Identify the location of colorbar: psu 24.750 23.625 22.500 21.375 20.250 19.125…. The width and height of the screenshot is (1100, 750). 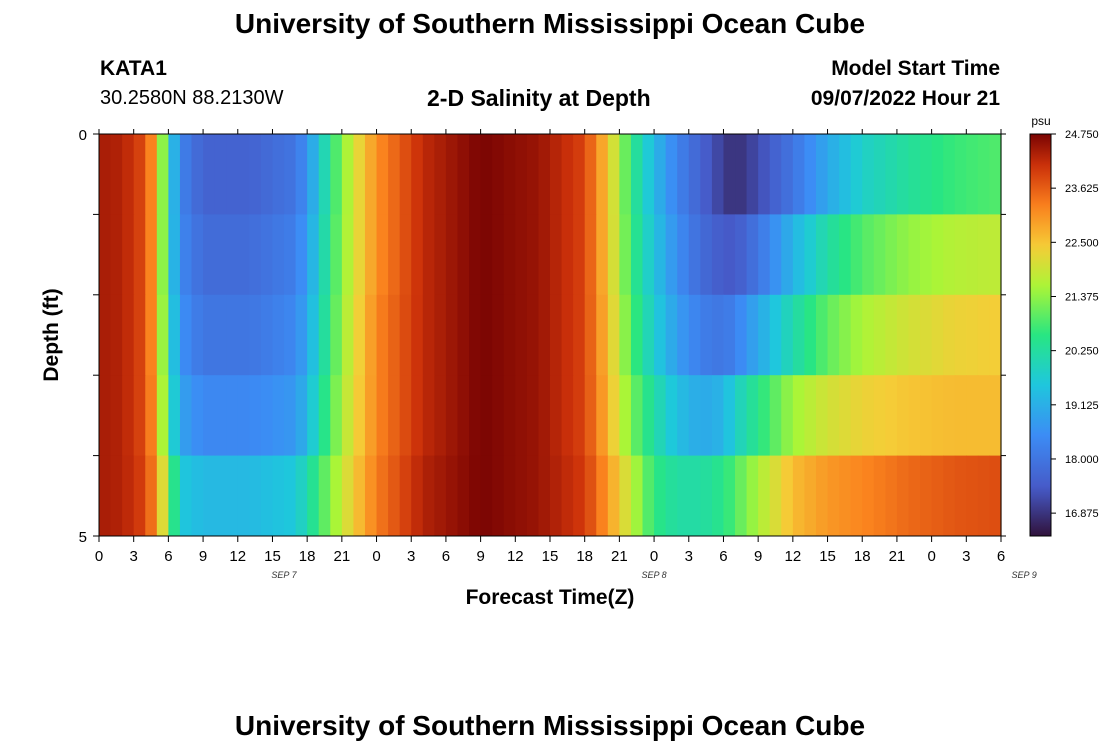
(1064, 325).